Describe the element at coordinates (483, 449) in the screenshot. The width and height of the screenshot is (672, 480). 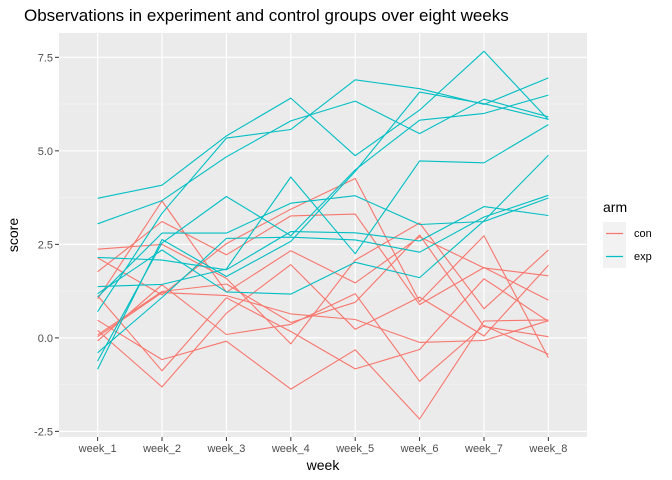
I see `x-tick-label: week_7` at that location.